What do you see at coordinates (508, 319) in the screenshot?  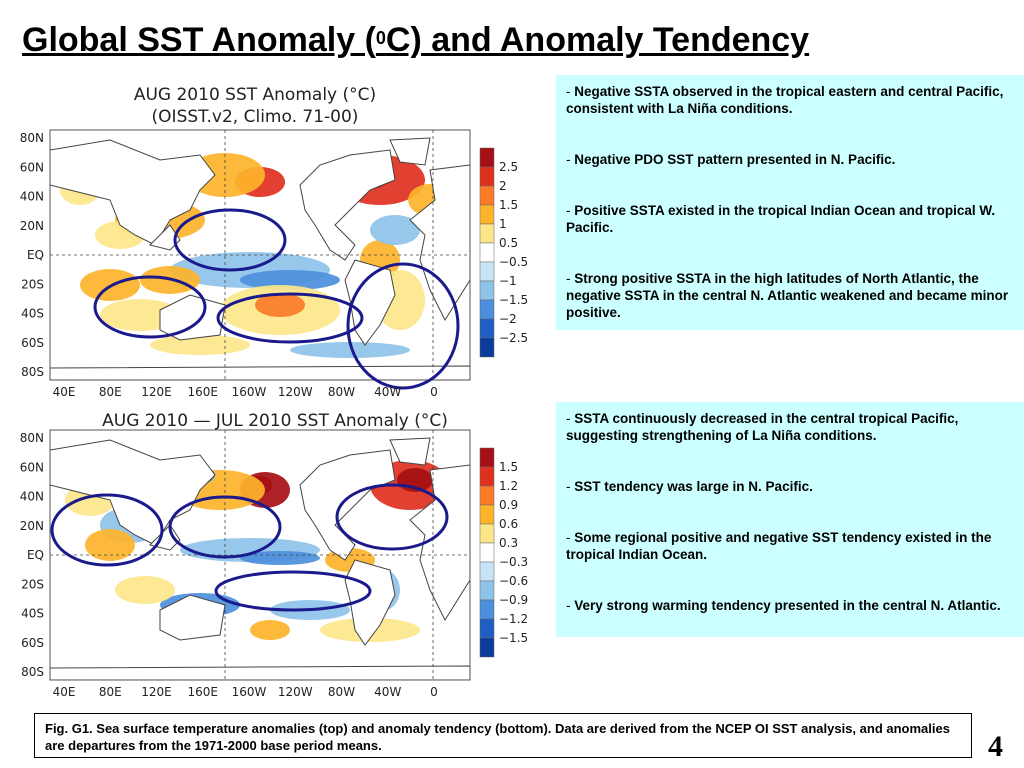 I see `legend-label: −2` at bounding box center [508, 319].